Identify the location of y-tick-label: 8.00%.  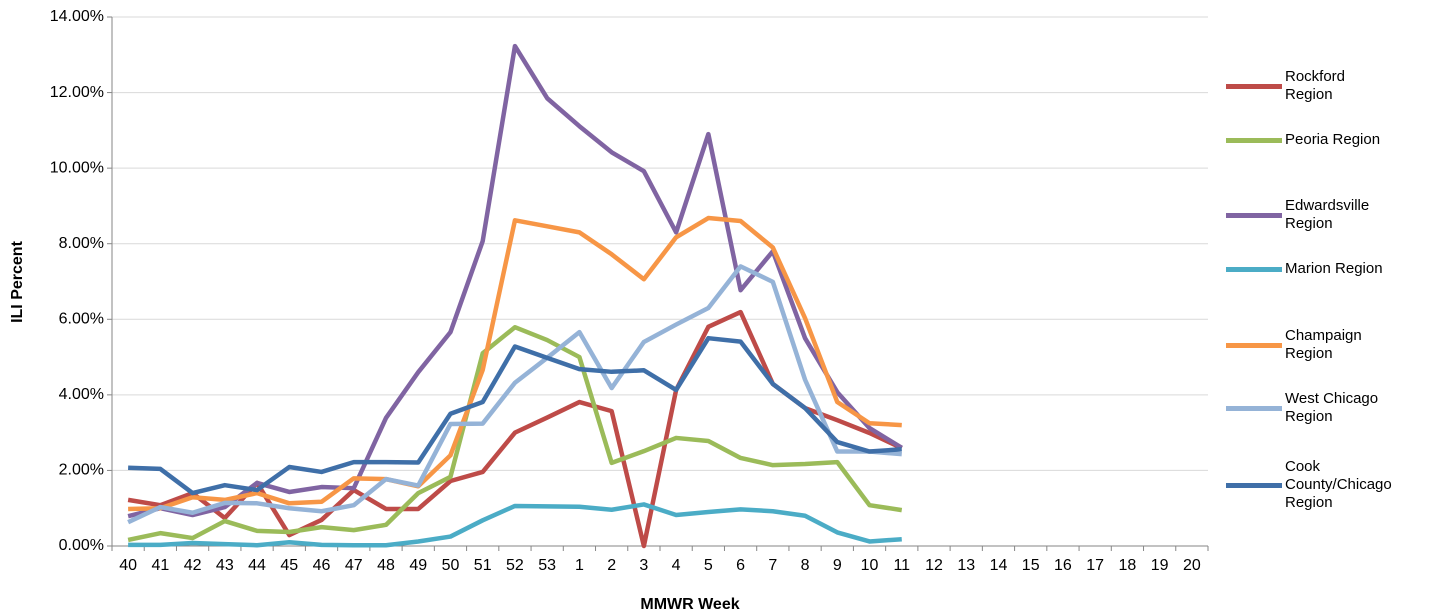
(81, 243).